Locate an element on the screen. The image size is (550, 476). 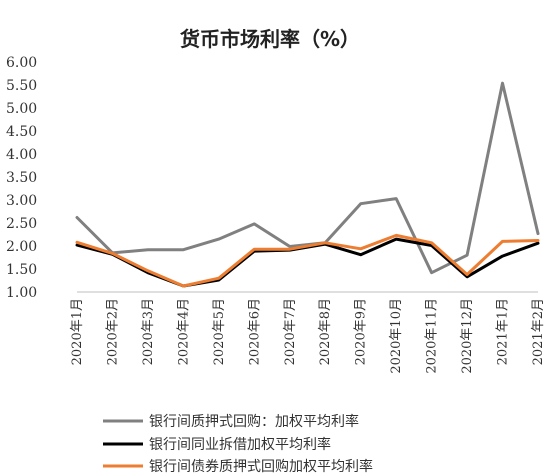
y-tick-label: 6.00 is located at coordinates (21, 63).